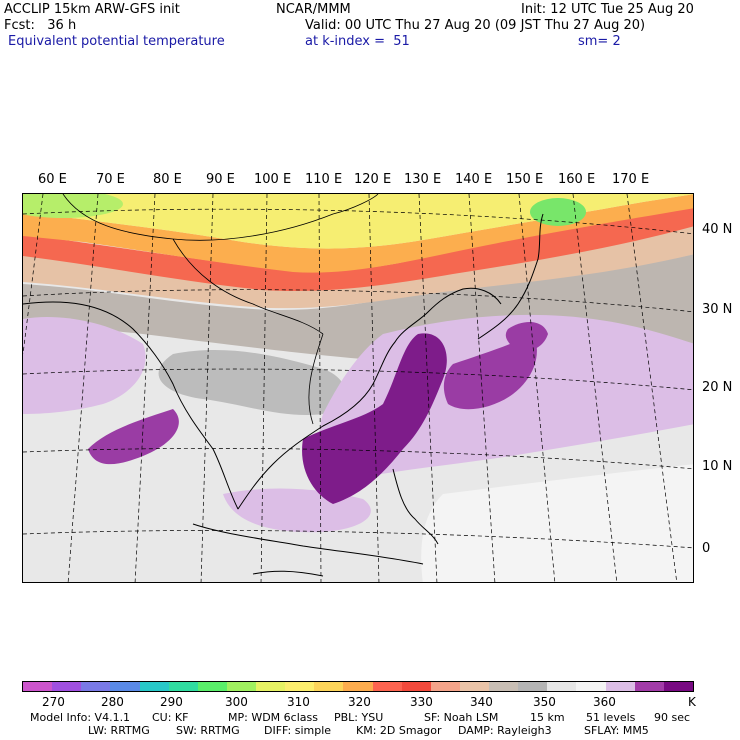 This screenshot has height=740, width=740. What do you see at coordinates (616, 730) in the screenshot?
I see `footer-surface-layer: SFLAY: MM5` at bounding box center [616, 730].